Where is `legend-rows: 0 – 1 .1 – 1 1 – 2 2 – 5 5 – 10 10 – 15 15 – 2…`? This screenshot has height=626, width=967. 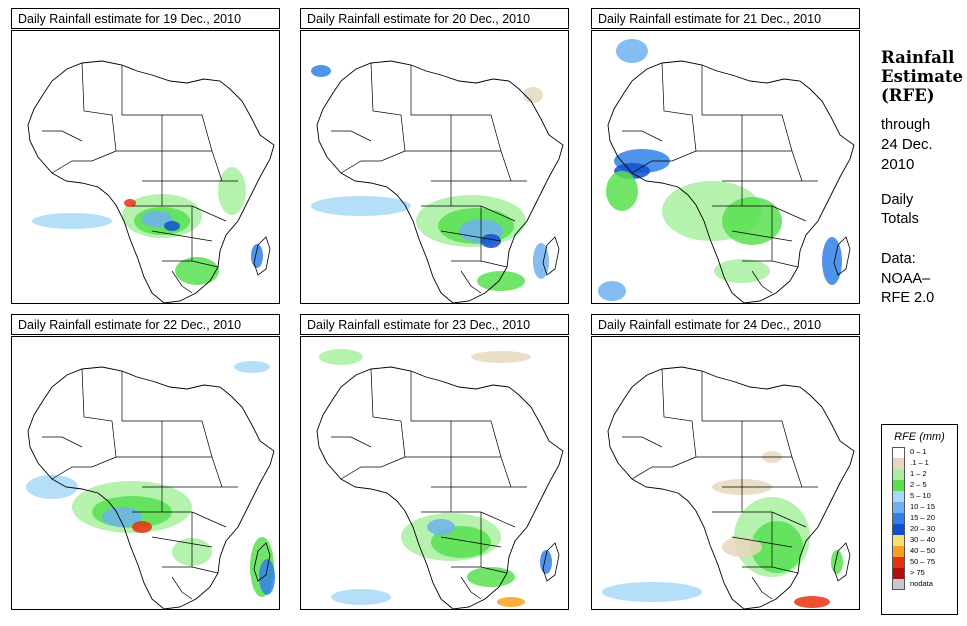
legend-rows: 0 – 1 .1 – 1 1 – 2 2 – 5 5 – 10 10 – 15 15 – 2… is located at coordinates (919, 518).